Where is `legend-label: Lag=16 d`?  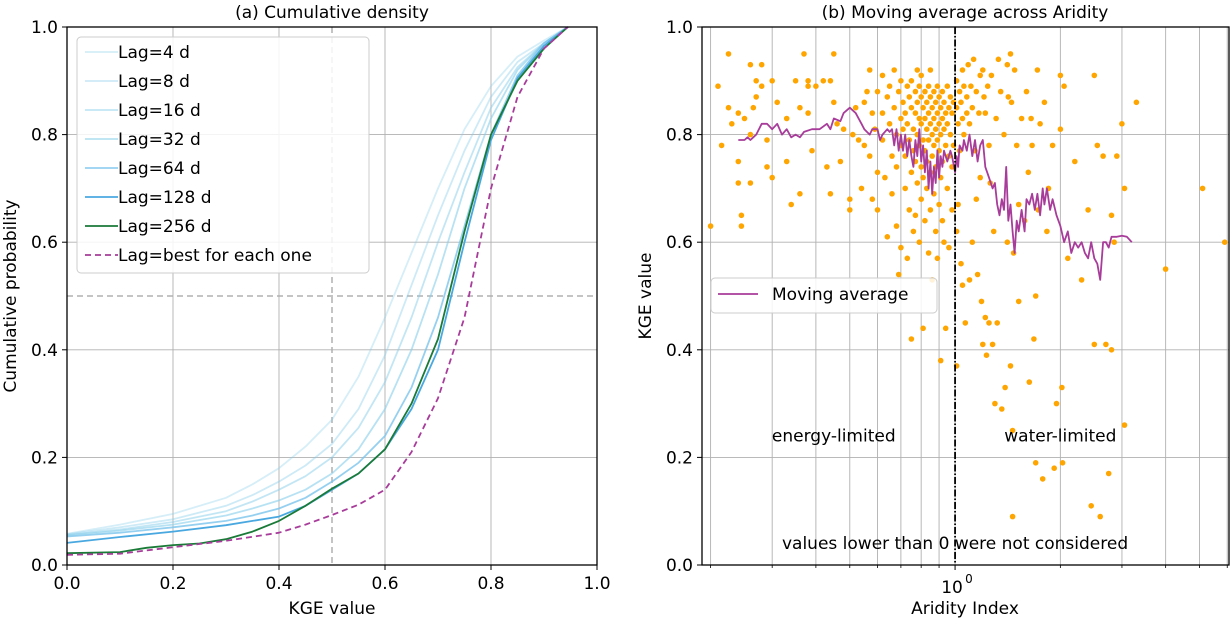
legend-label: Lag=16 d is located at coordinates (159, 111).